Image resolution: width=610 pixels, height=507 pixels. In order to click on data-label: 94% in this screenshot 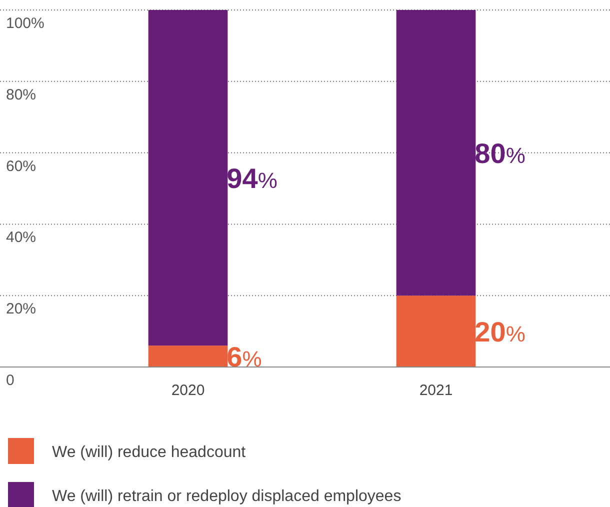, I will do `click(252, 178)`.